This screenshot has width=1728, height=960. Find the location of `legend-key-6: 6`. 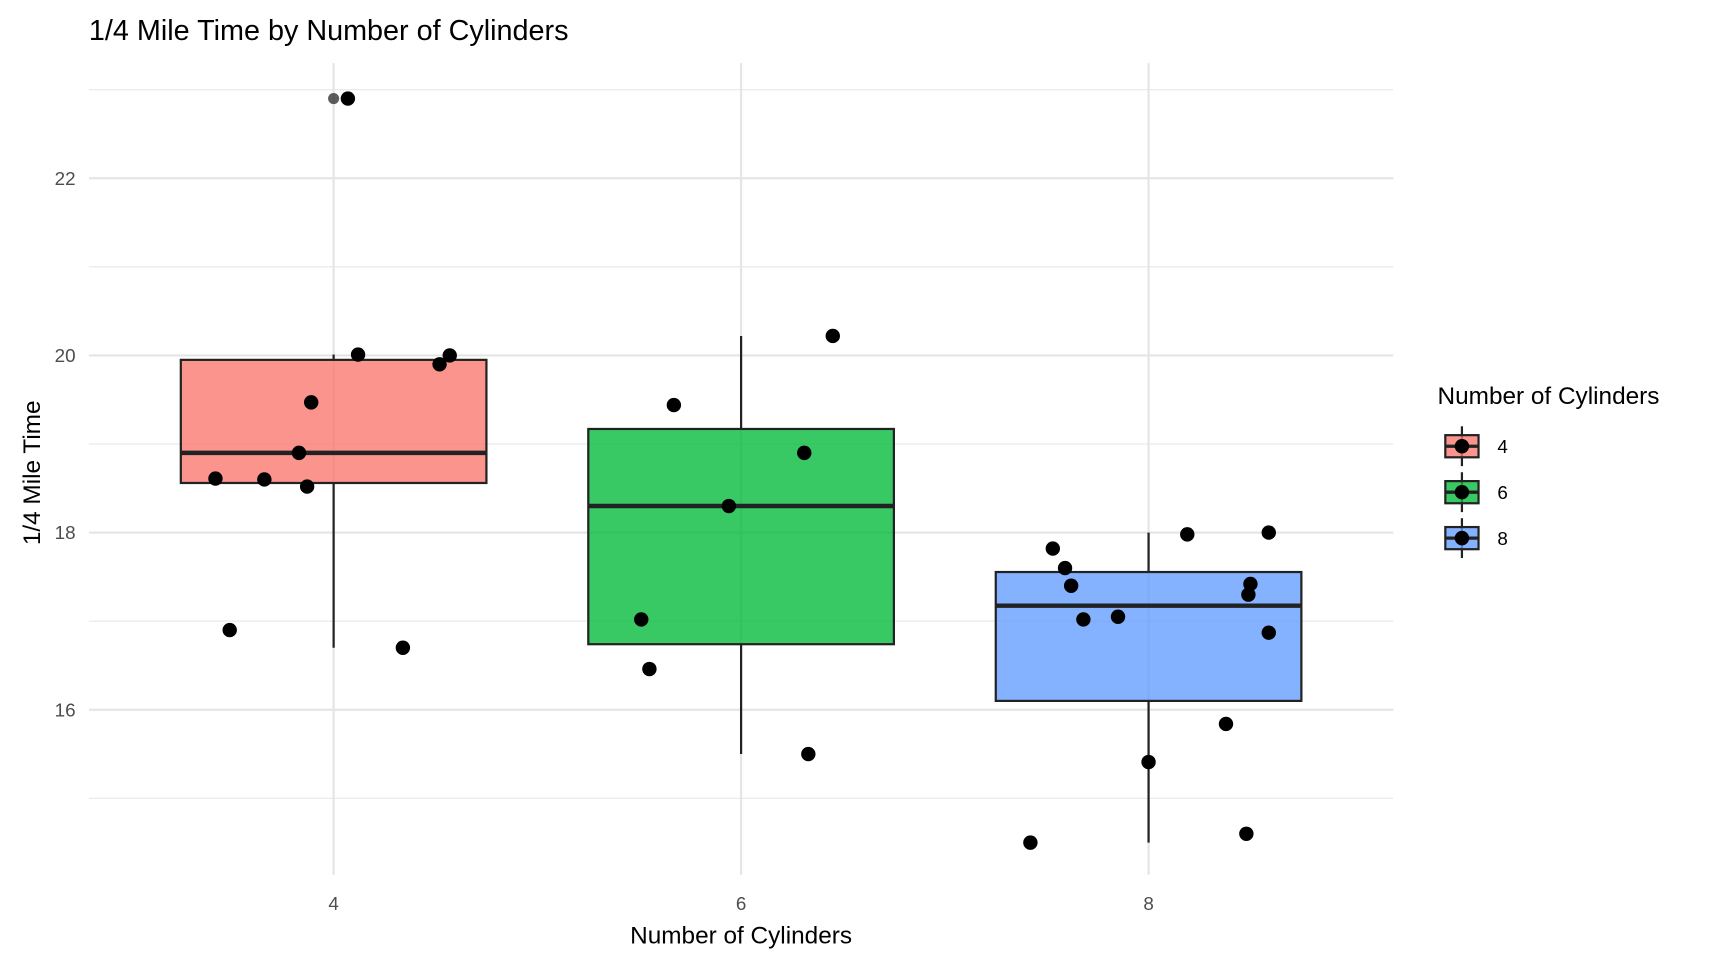

legend-key-6: 6 is located at coordinates (1476, 492).